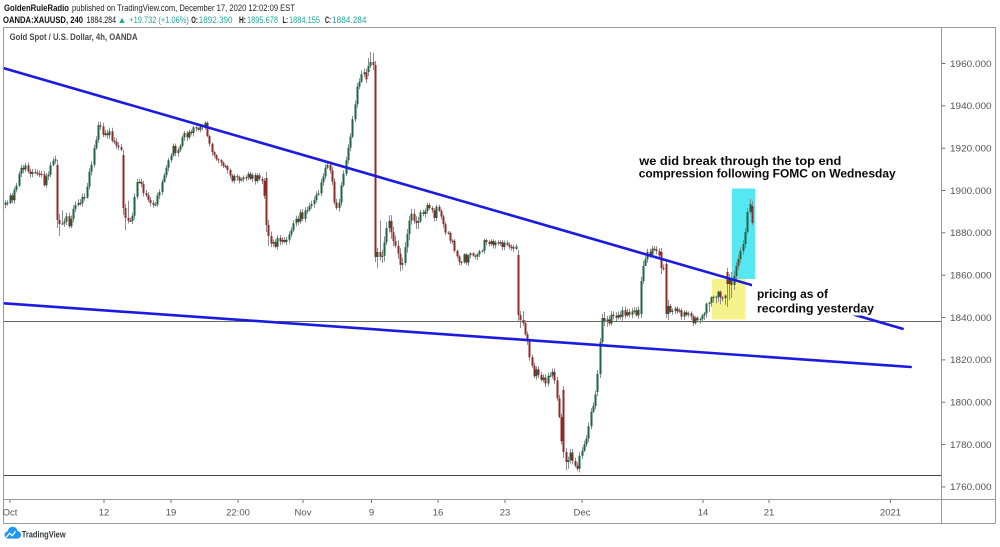 This screenshot has width=1000, height=547. What do you see at coordinates (971, 64) in the screenshot?
I see `svg-text: 1960.000` at bounding box center [971, 64].